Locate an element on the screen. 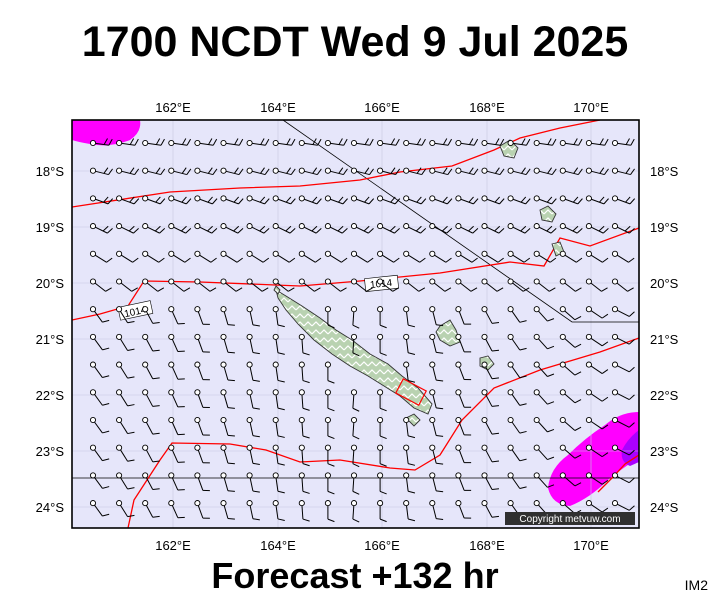 The width and height of the screenshot is (711, 605). lon-label-164-bottom: 164°E is located at coordinates (278, 545).